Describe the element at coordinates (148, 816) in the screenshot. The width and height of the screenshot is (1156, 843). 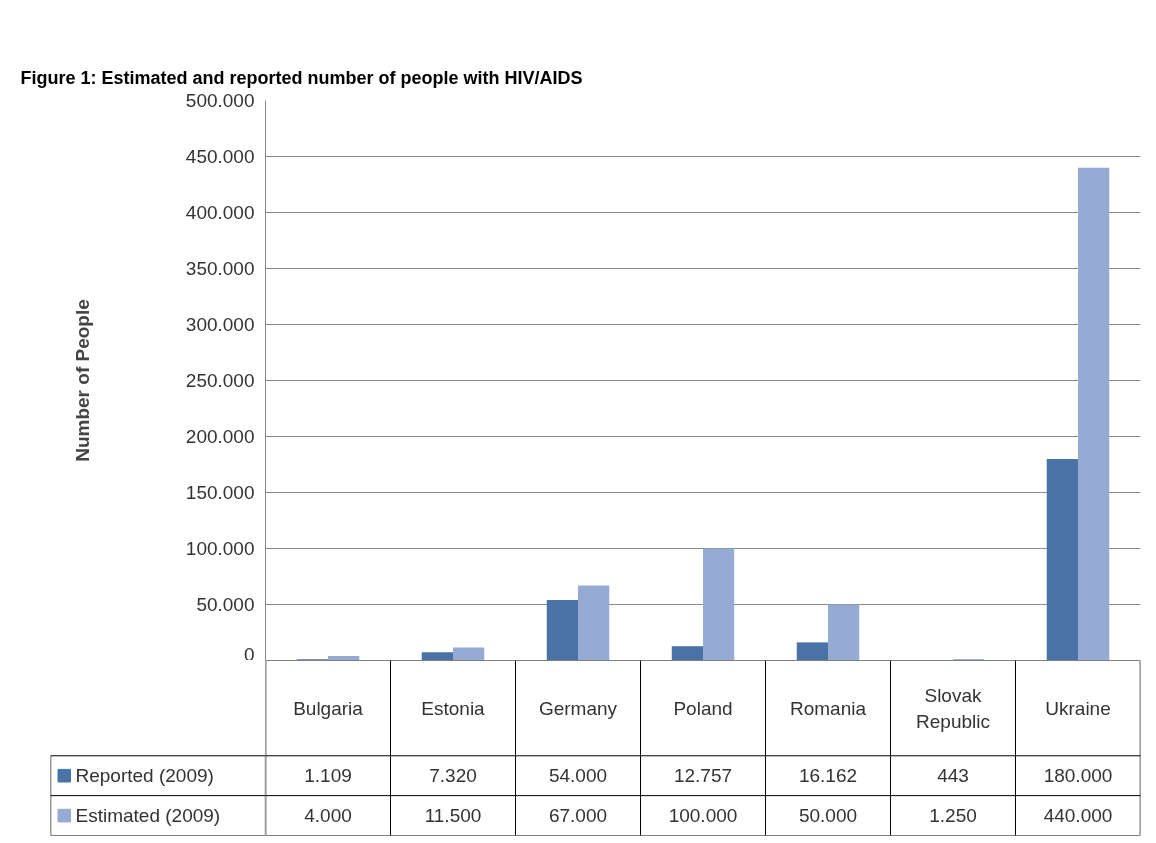
I see `legend-label: Estimated (2009)` at that location.